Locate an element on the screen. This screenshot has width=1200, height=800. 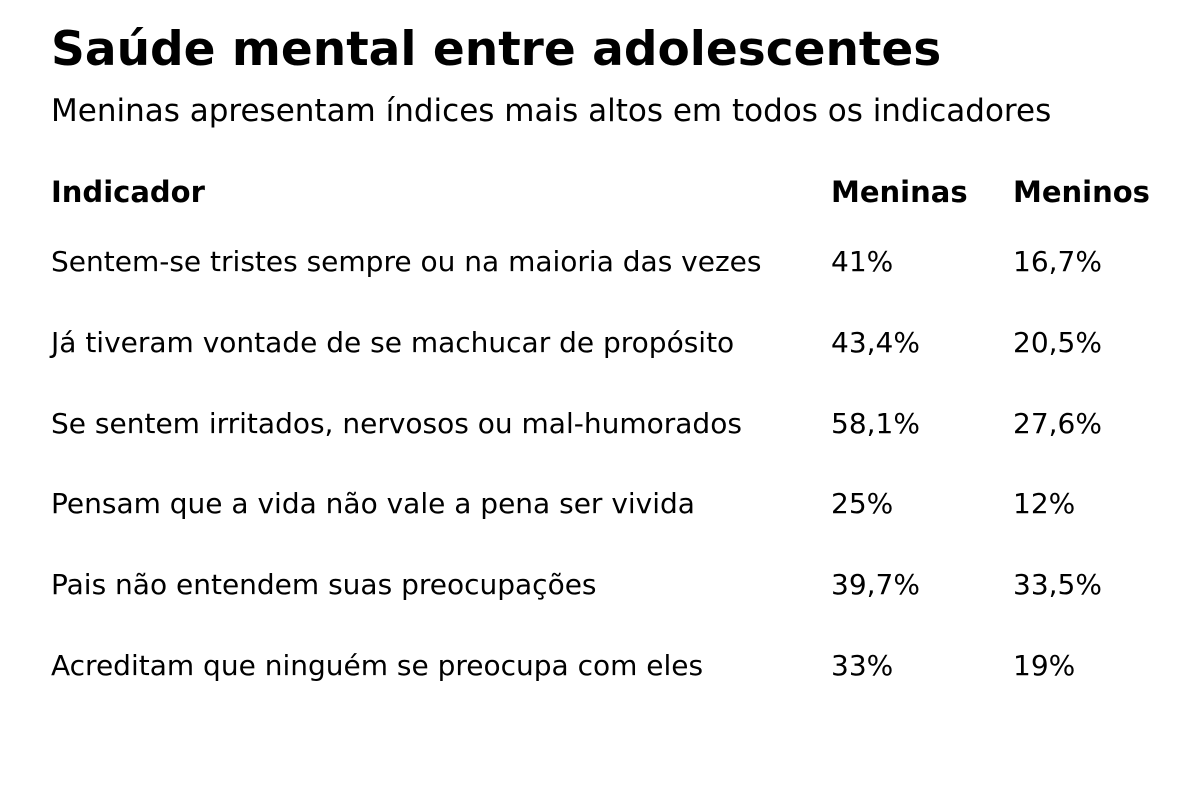
table-cell: 39,7% is located at coordinates (875, 585).